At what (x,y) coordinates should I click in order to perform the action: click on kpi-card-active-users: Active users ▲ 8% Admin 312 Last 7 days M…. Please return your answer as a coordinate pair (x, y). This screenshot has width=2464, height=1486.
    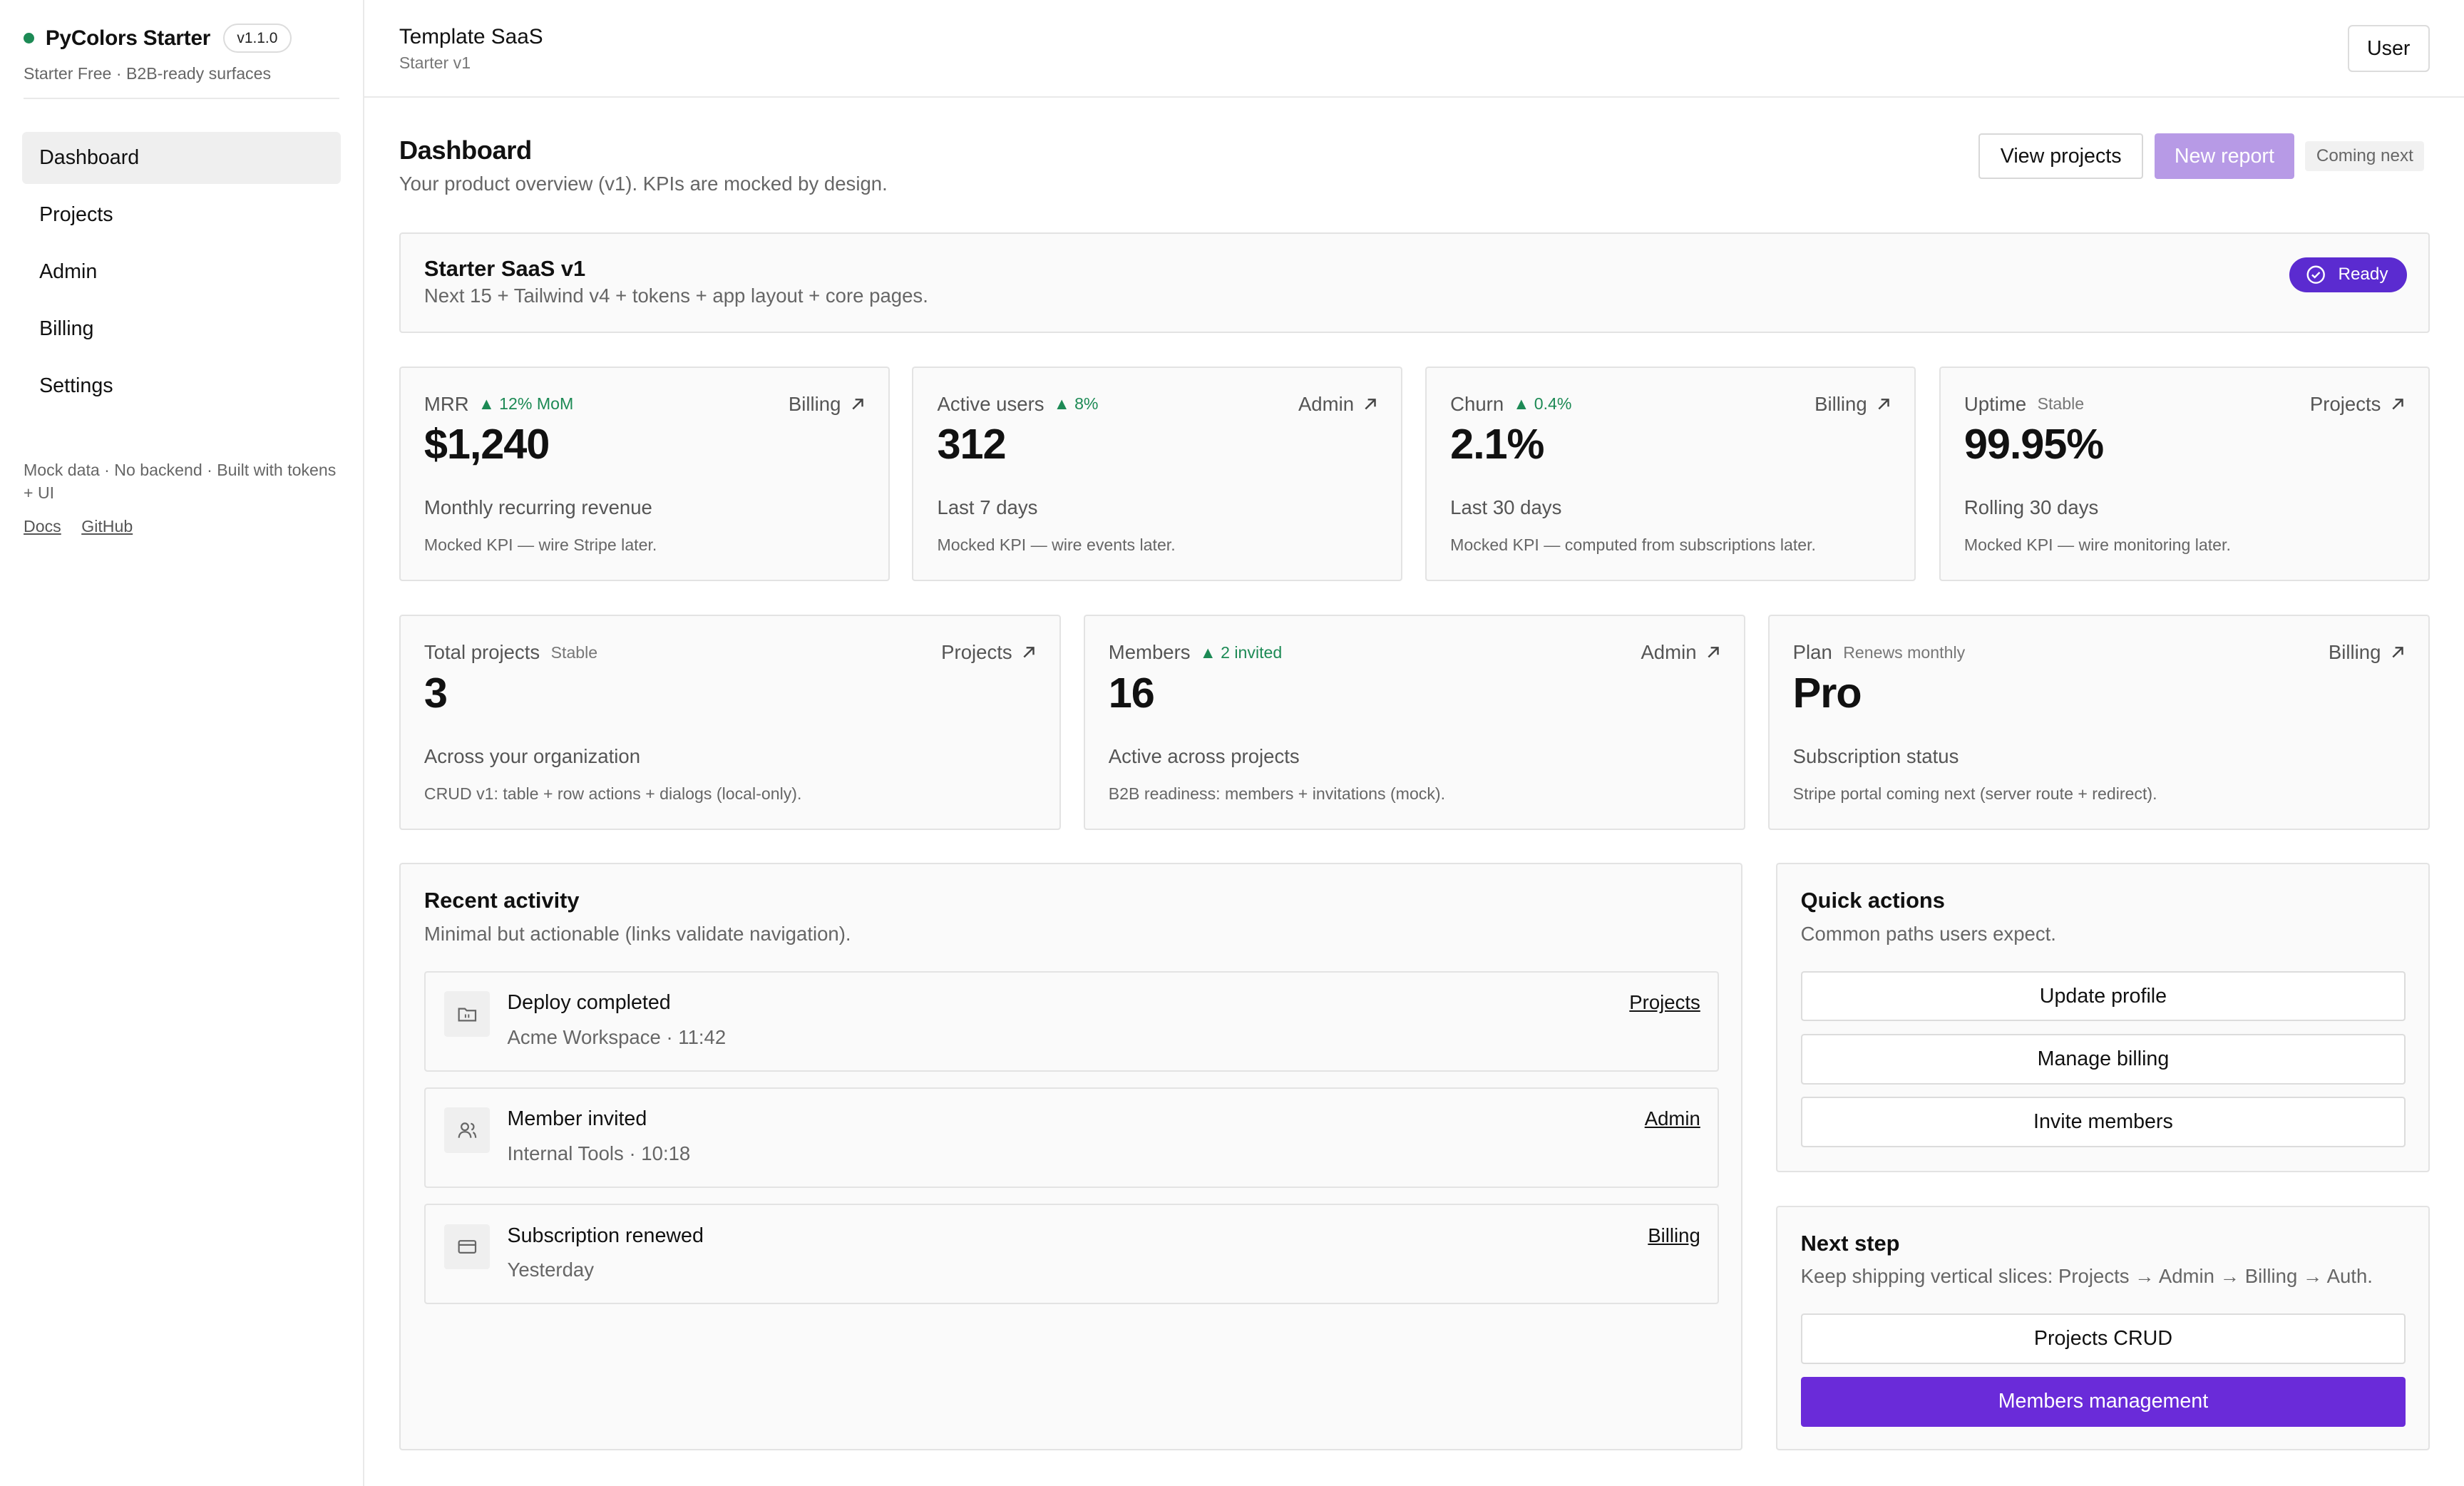
    Looking at the image, I should click on (1157, 474).